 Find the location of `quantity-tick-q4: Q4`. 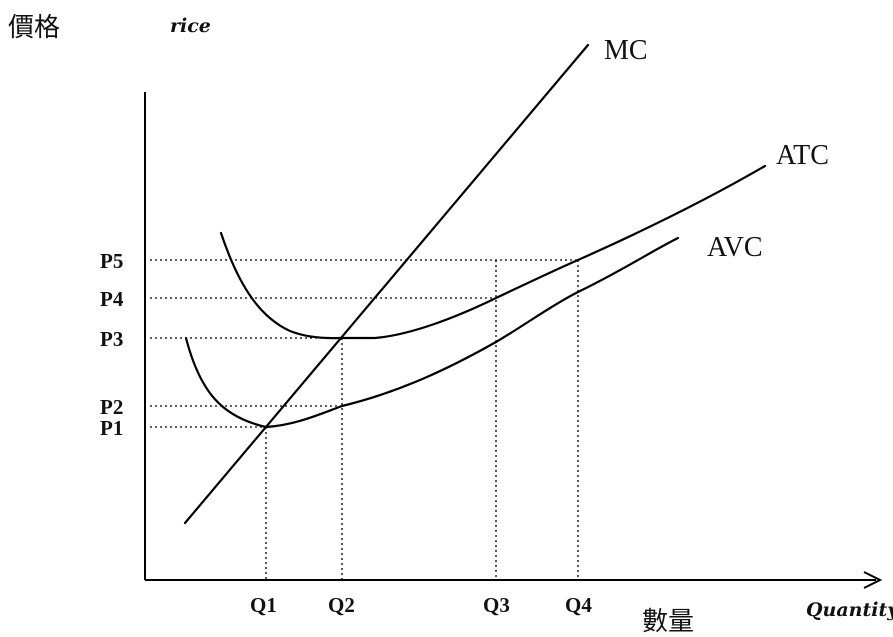

quantity-tick-q4: Q4 is located at coordinates (578, 605).